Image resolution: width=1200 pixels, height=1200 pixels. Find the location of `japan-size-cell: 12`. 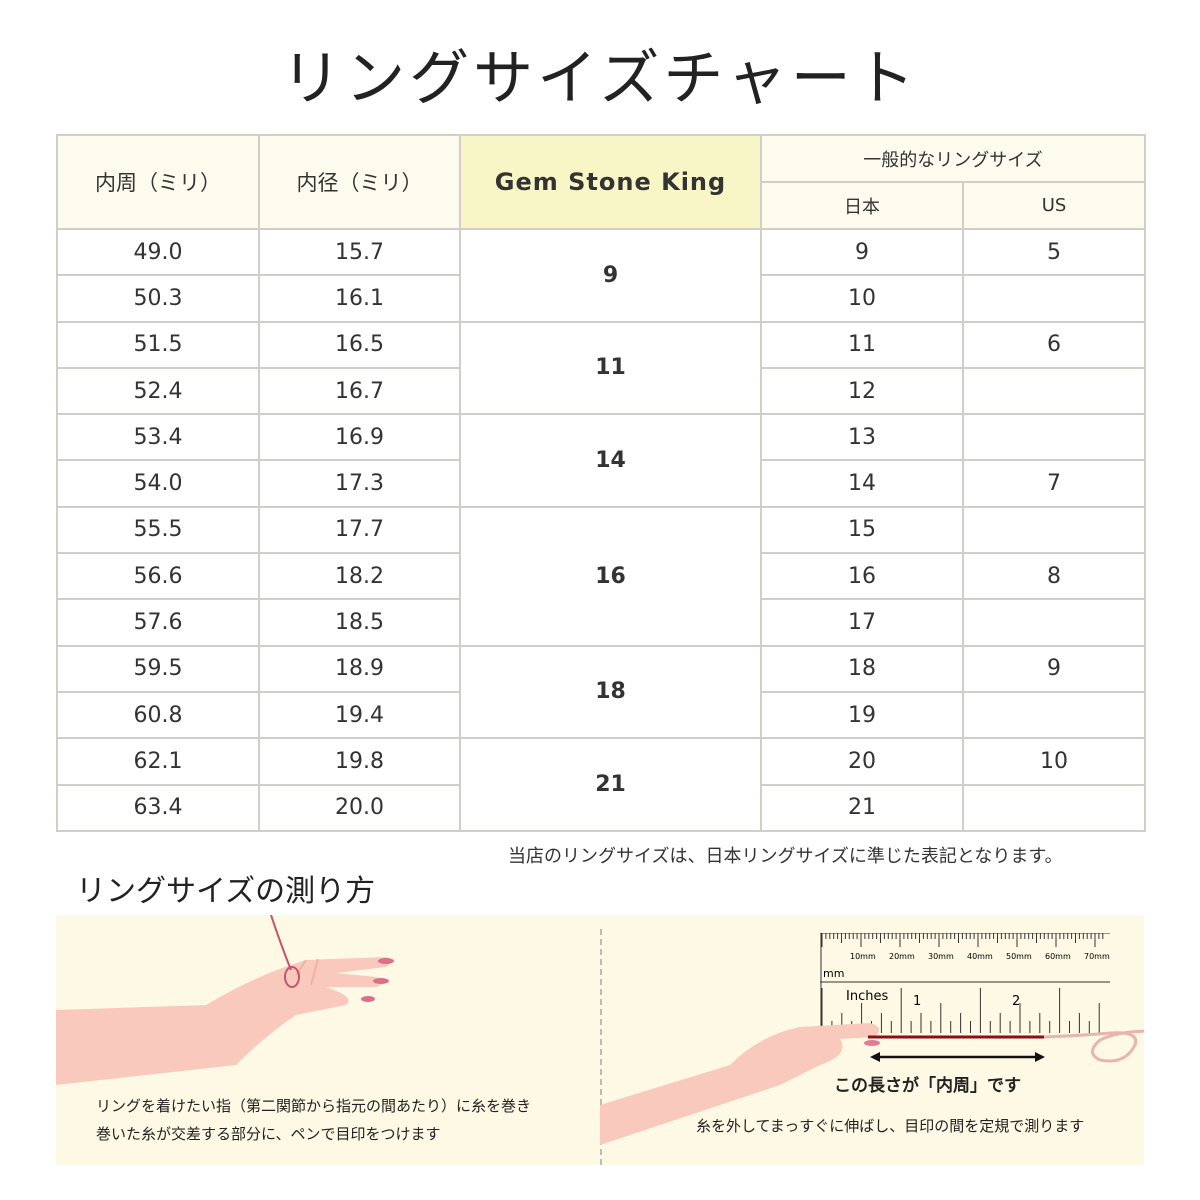

japan-size-cell: 12 is located at coordinates (862, 391).